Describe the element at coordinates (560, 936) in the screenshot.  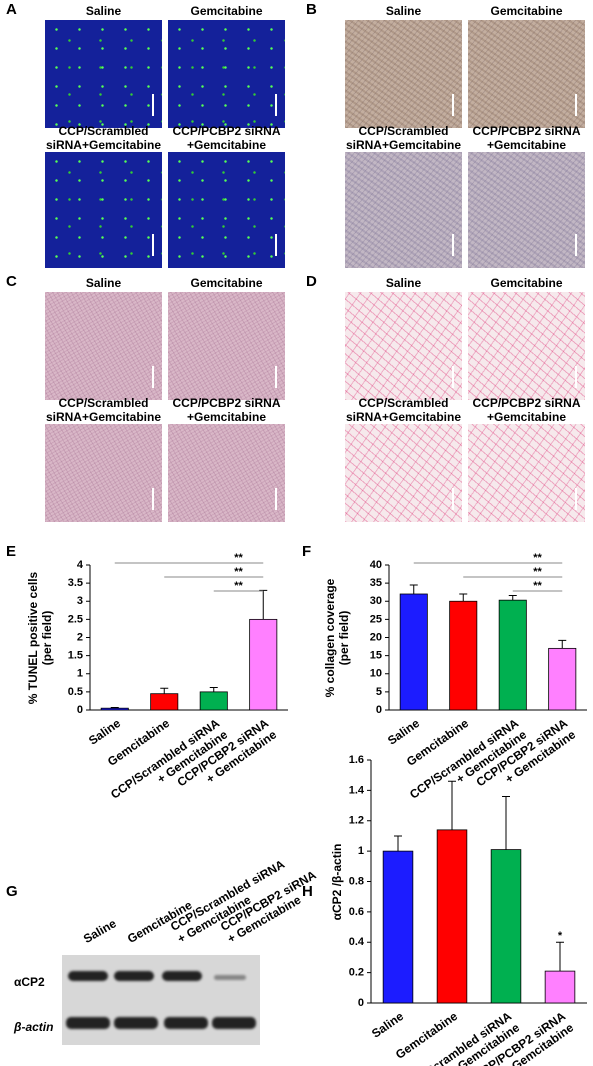
I see `significance-label: *` at that location.